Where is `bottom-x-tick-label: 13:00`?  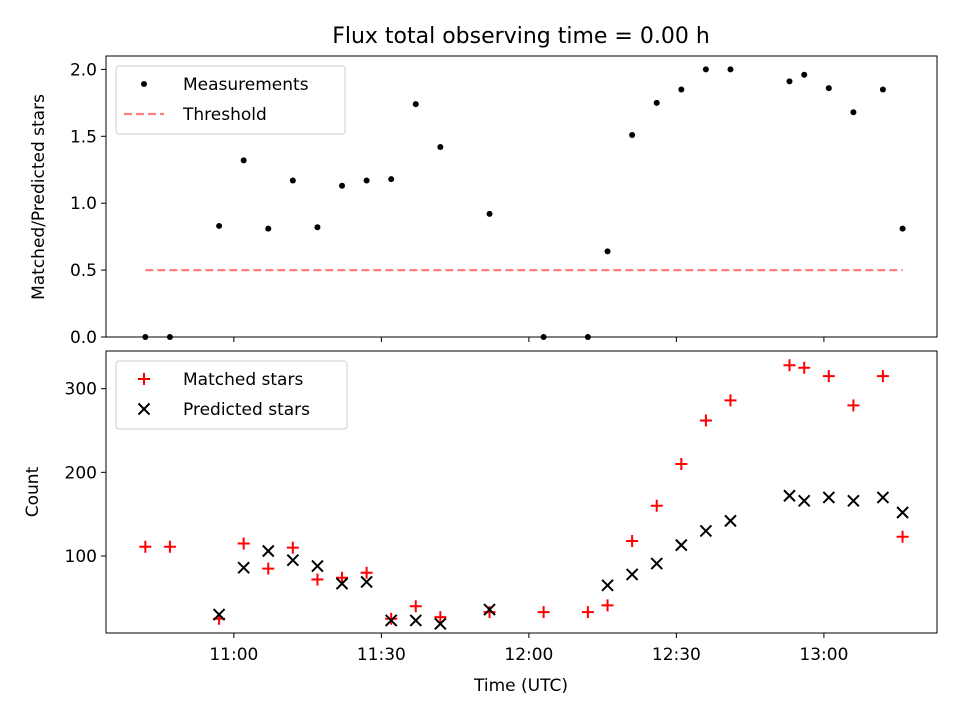
bottom-x-tick-label: 13:00 is located at coordinates (823, 655).